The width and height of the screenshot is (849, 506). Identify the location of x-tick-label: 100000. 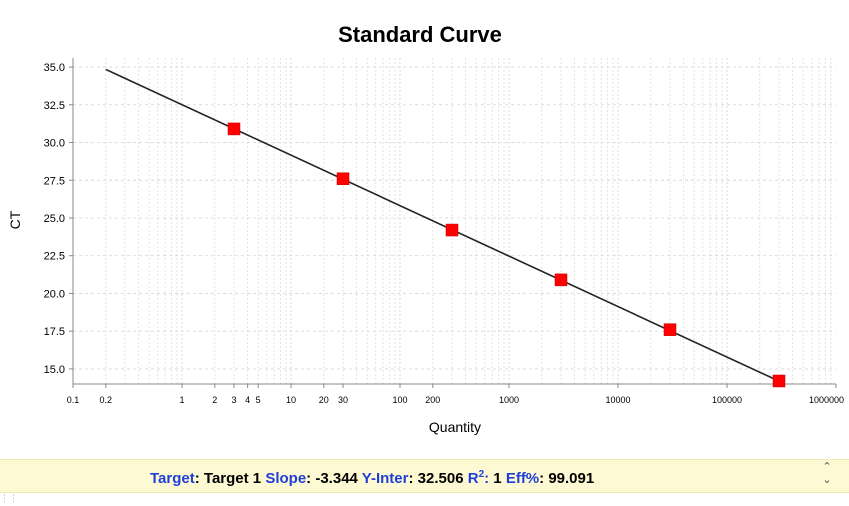
(727, 400).